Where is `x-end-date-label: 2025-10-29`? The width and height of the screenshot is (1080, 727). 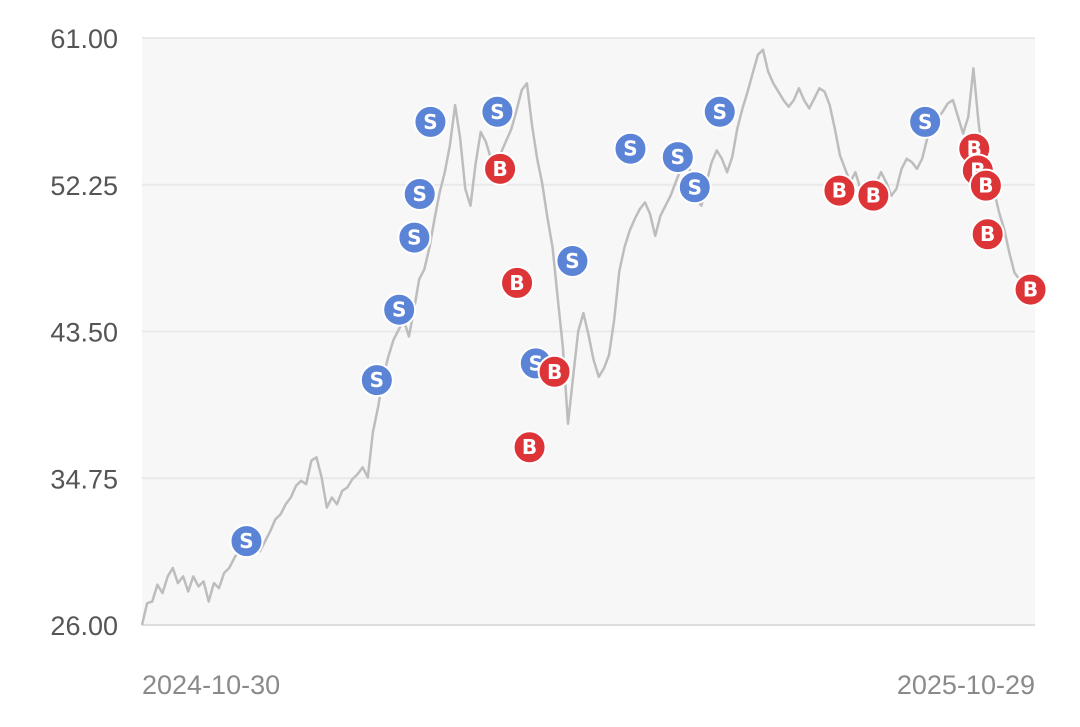
x-end-date-label: 2025-10-29 is located at coordinates (966, 685).